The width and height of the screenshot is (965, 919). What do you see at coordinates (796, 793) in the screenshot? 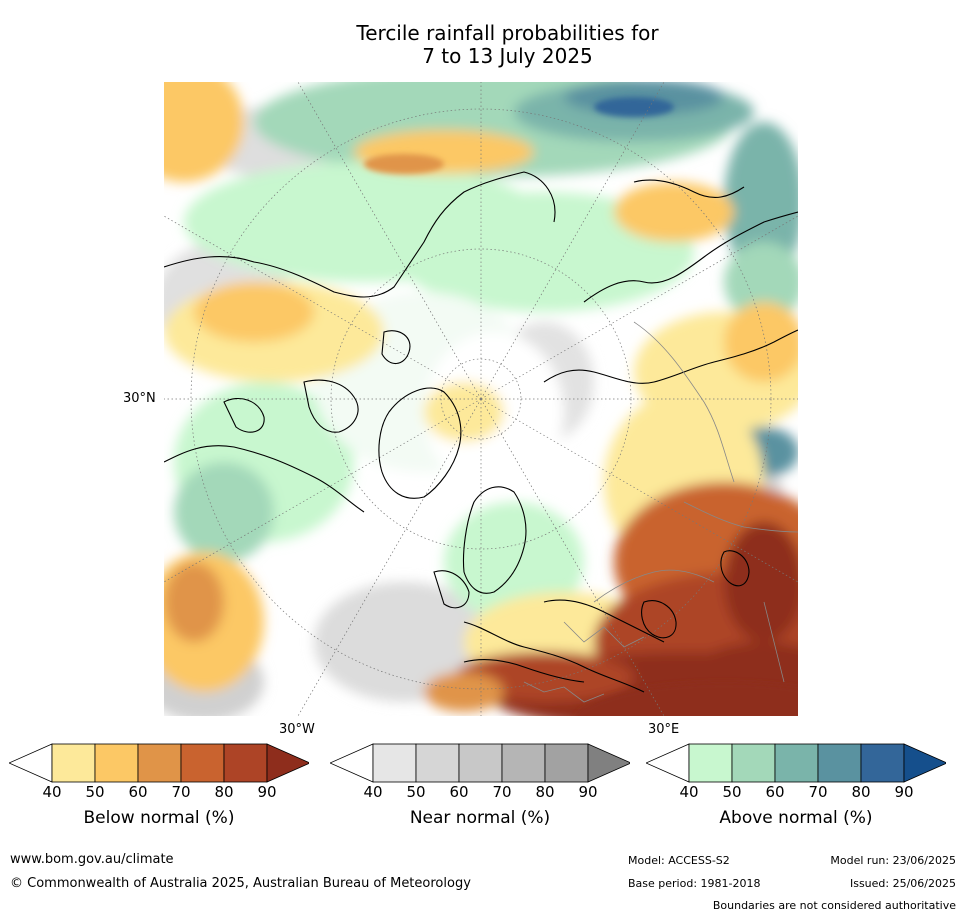
I see `colorbar-above-ticks: 40 50 60 70 80 90` at bounding box center [796, 793].